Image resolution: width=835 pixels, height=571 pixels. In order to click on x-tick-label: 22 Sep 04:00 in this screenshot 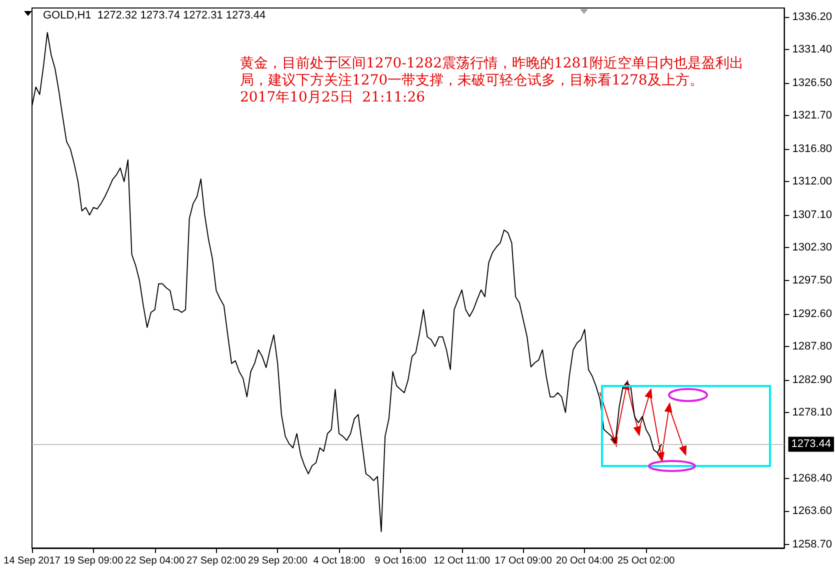, I will do `click(155, 561)`.